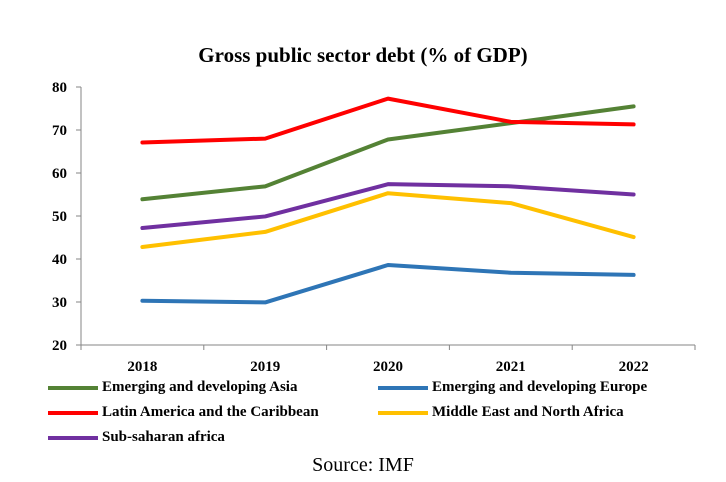 This screenshot has width=726, height=482. Describe the element at coordinates (540, 387) in the screenshot. I see `legend-label: Emerging and developing Europe` at that location.